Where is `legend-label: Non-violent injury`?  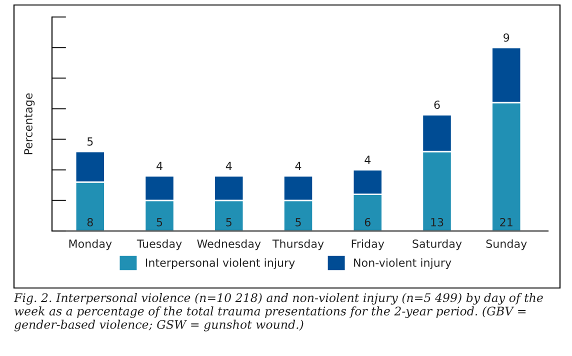 legend-label: Non-violent injury is located at coordinates (403, 264).